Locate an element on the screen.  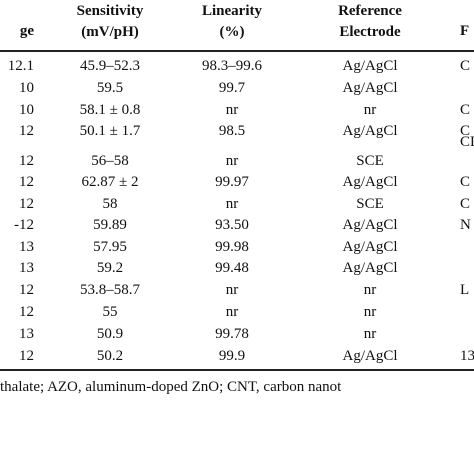
table-cell: 13- is located at coordinates (467, 356).